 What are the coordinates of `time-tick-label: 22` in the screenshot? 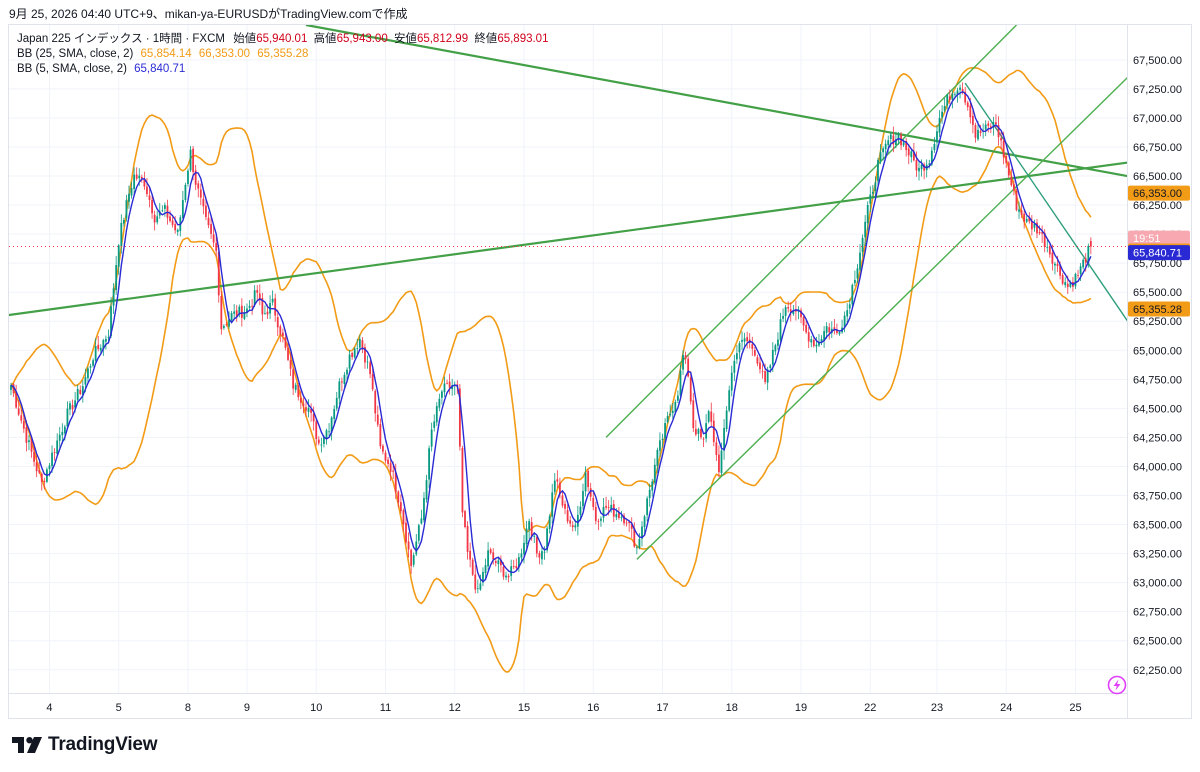 It's located at (870, 708).